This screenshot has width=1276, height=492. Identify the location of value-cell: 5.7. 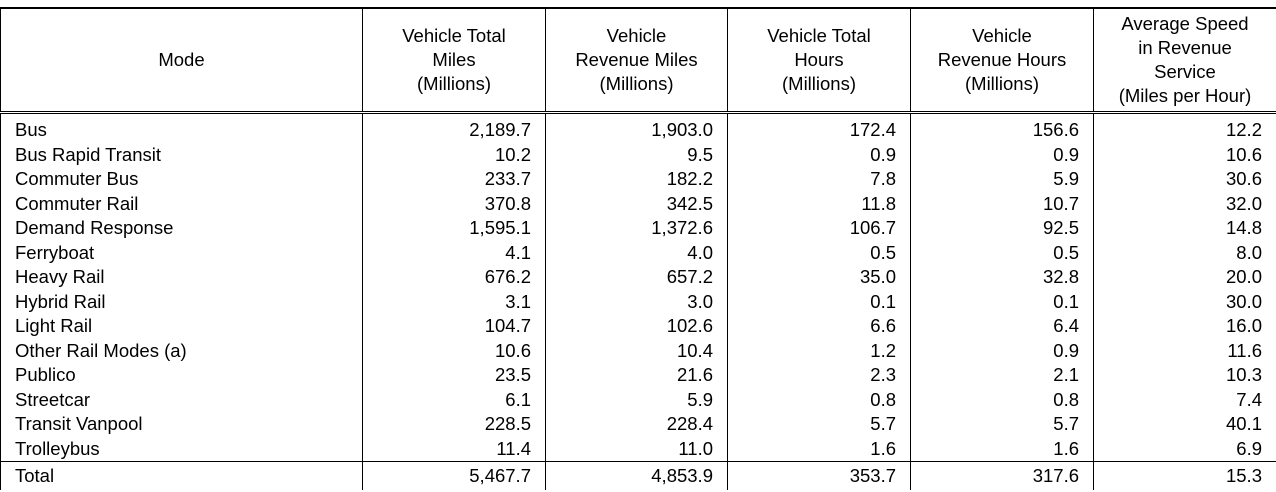
(819, 424).